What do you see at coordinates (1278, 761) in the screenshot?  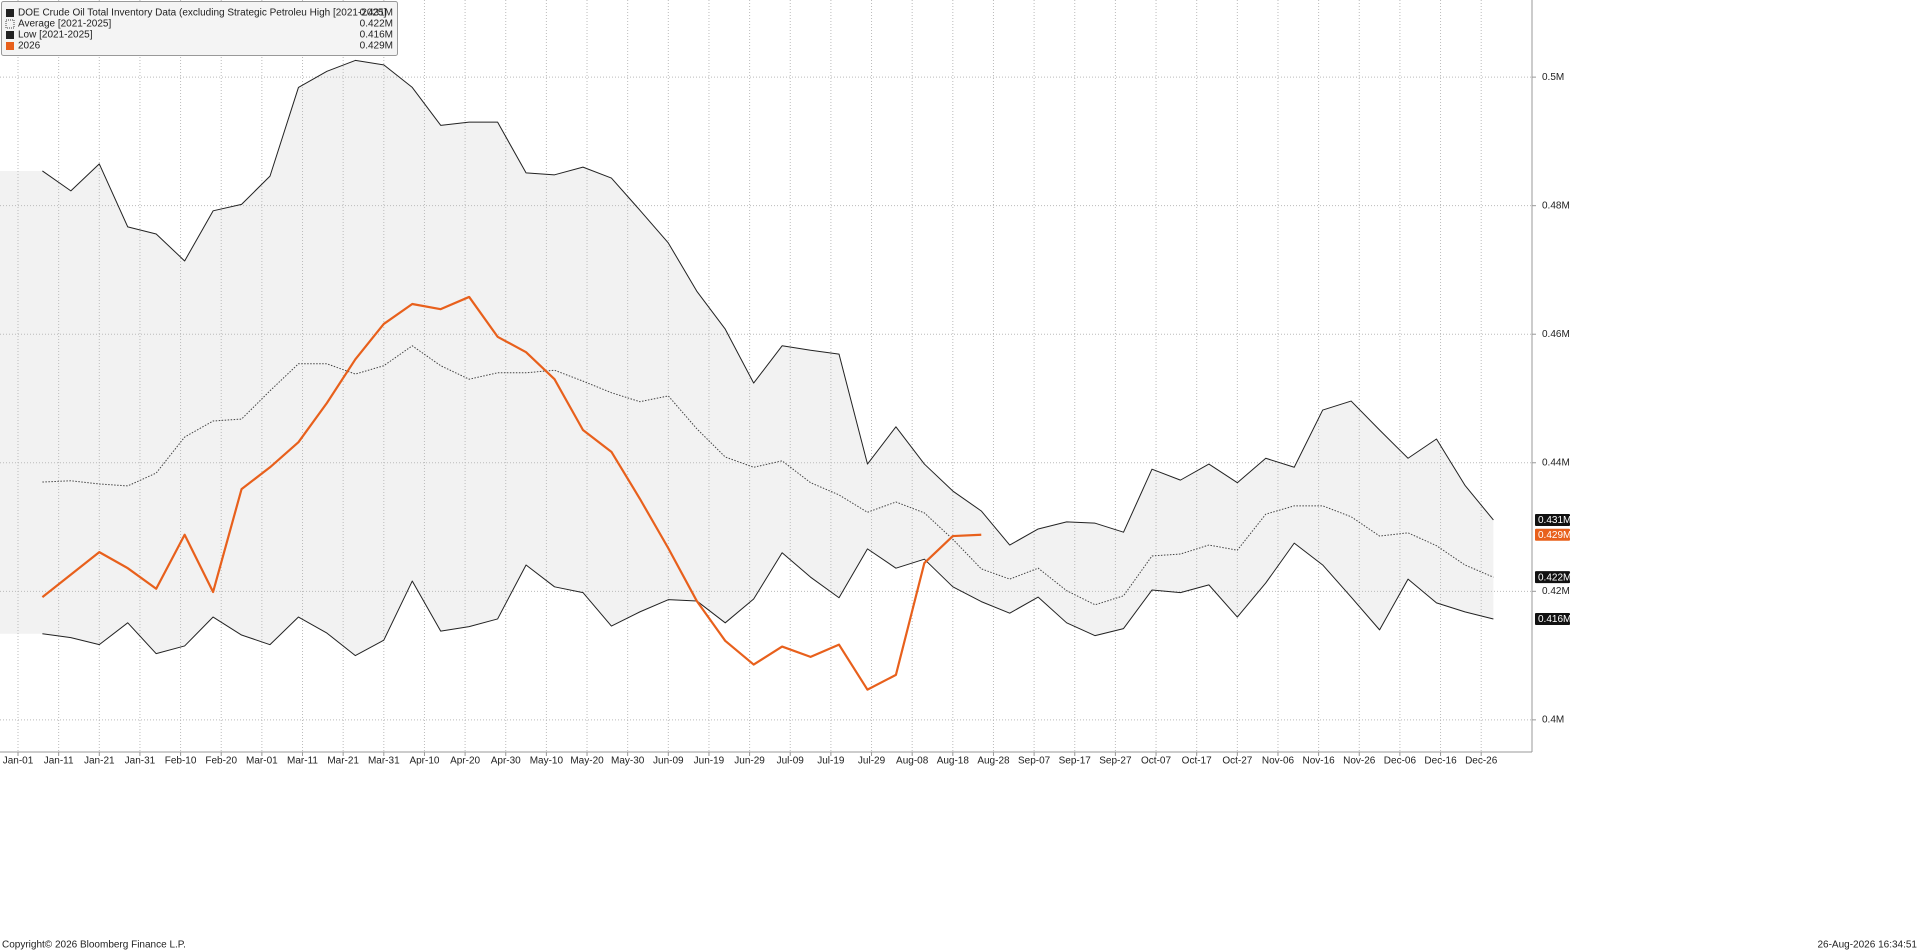 I see `x-tick-label: Nov-06` at bounding box center [1278, 761].